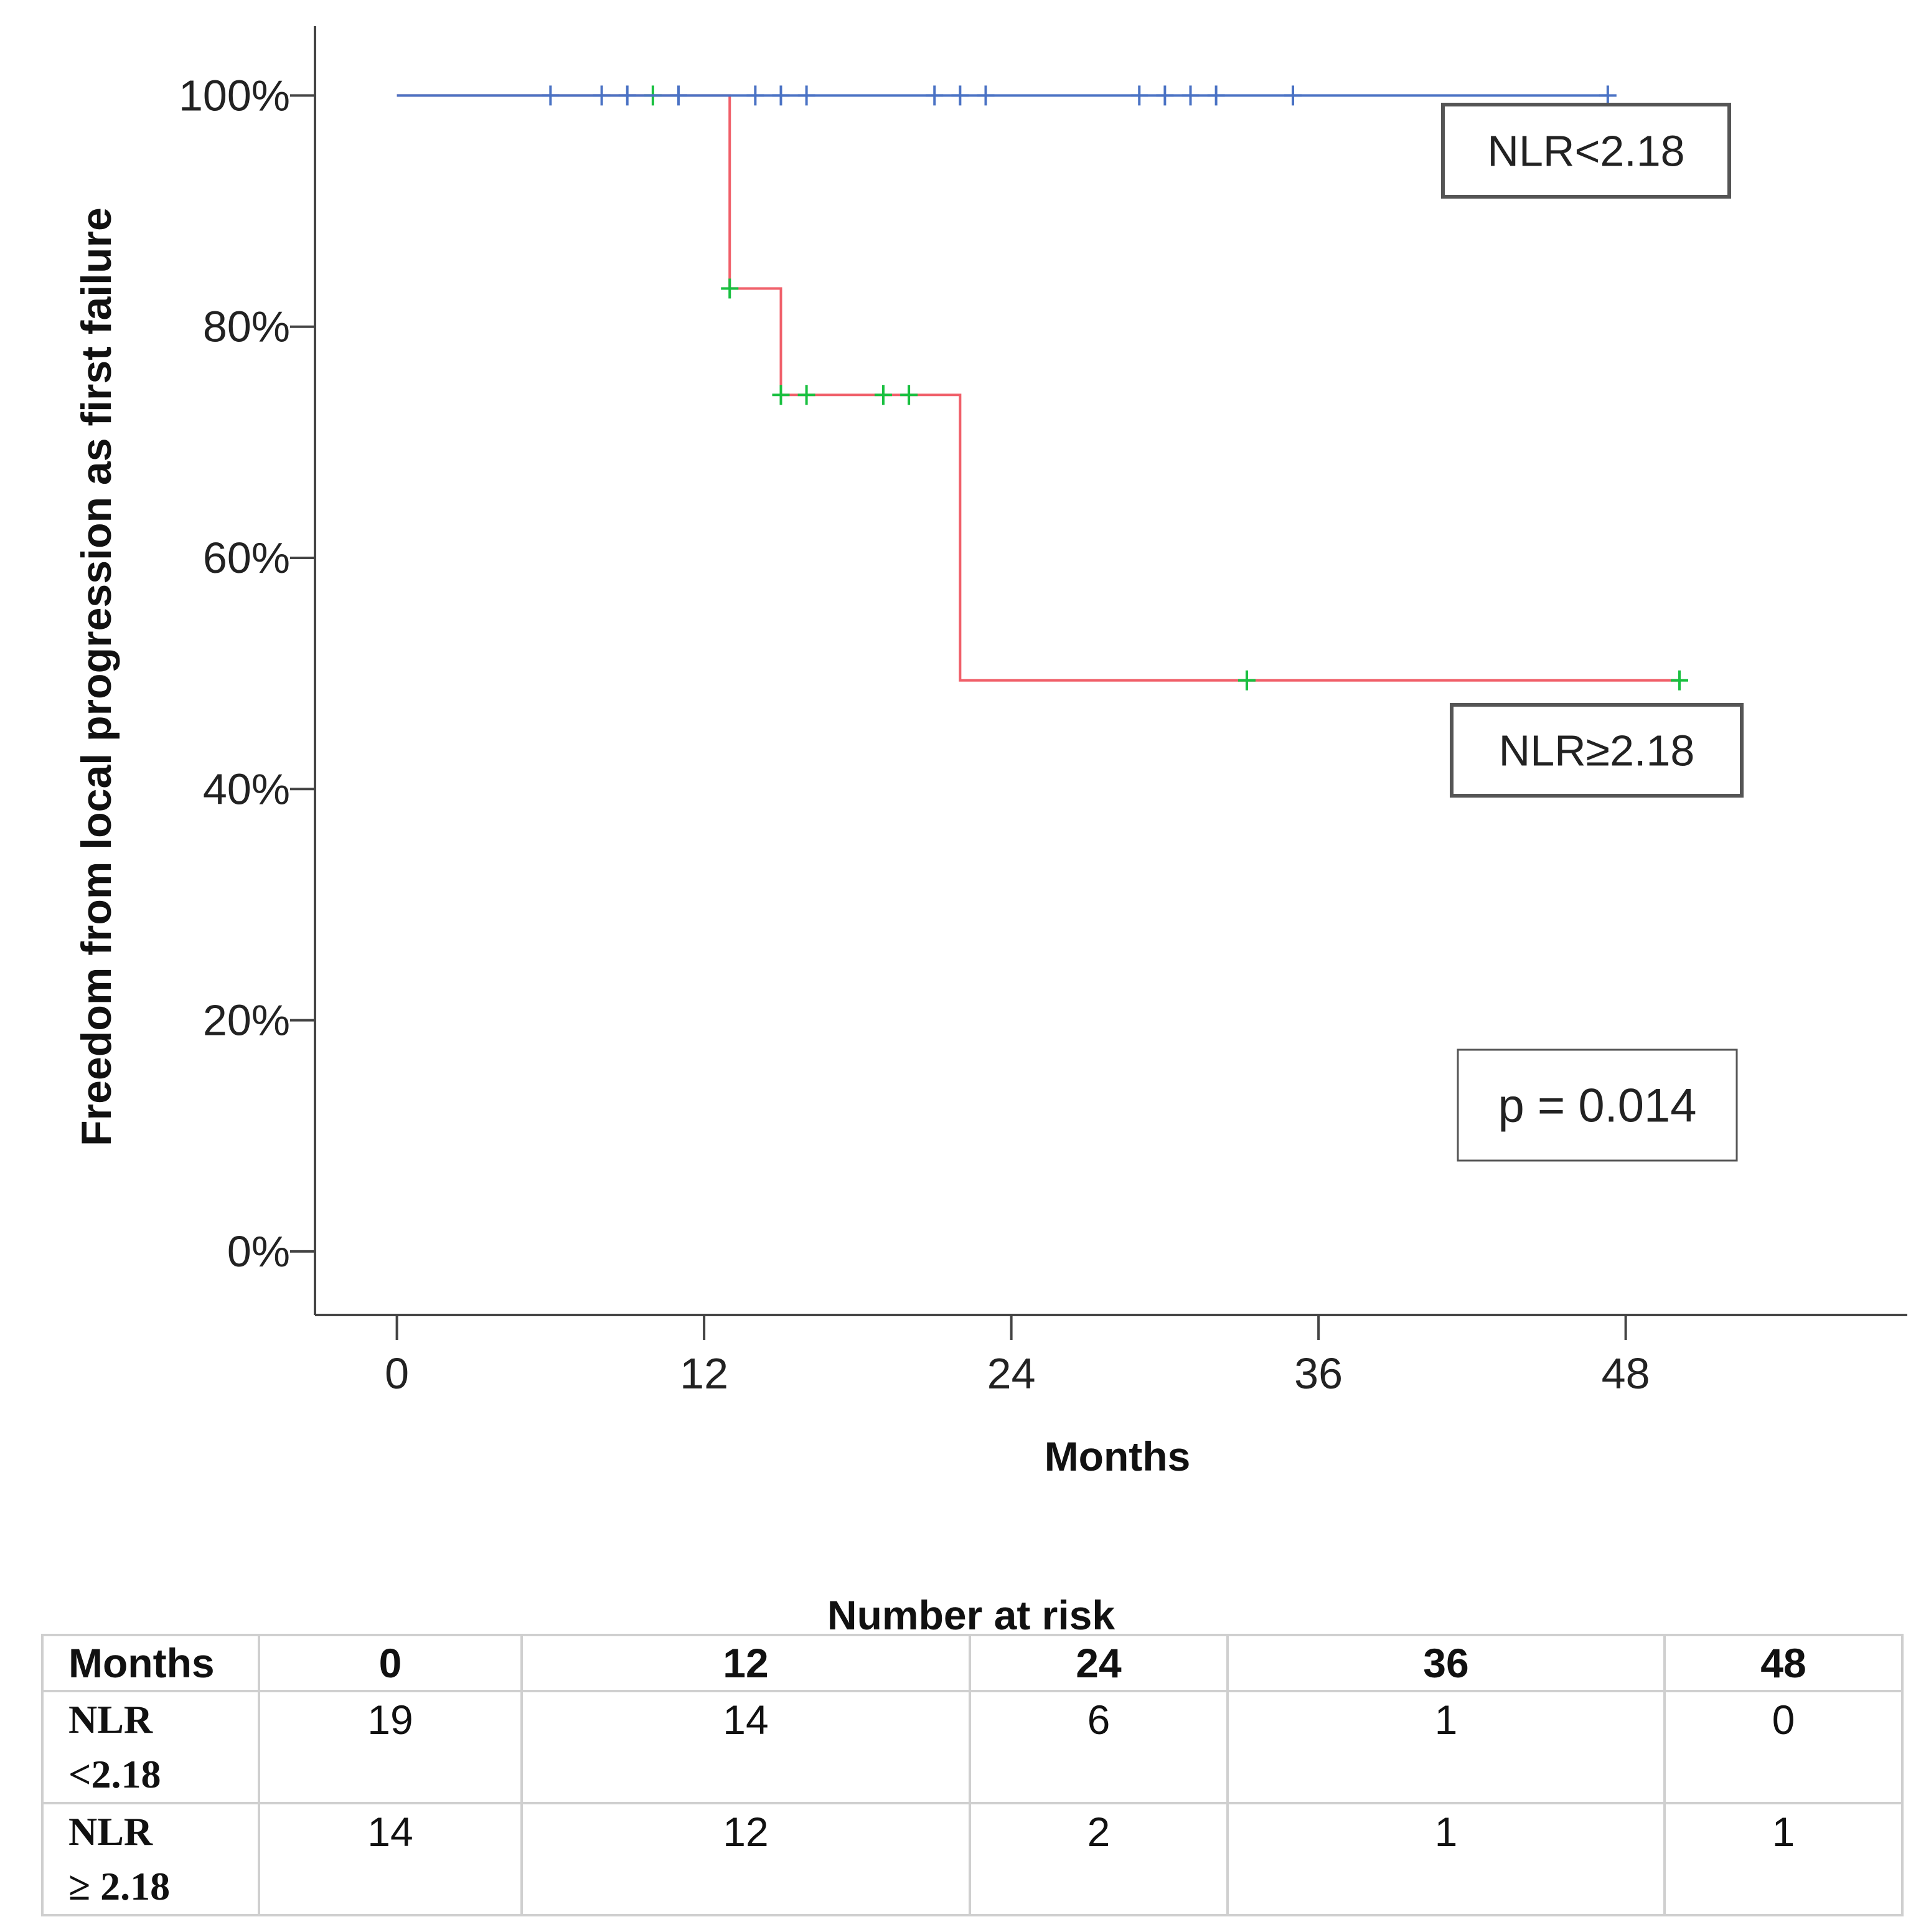 The height and width of the screenshot is (1932, 1921). Describe the element at coordinates (1783, 1663) in the screenshot. I see `risk-header-48: 48` at that location.